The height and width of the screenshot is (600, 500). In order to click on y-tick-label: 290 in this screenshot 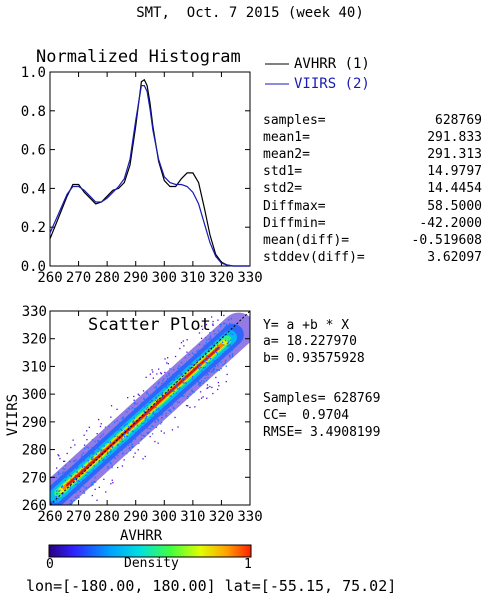, I will do `click(34, 423)`.